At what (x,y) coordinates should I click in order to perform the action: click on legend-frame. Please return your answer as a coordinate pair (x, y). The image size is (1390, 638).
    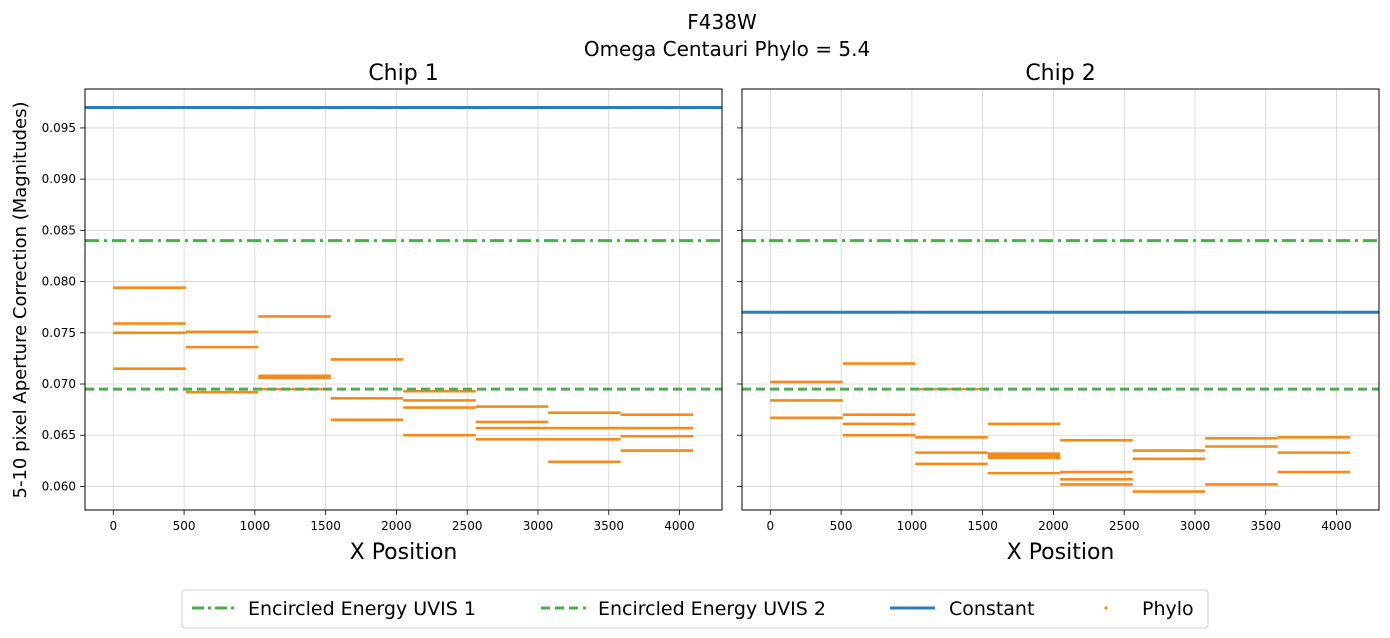
    Looking at the image, I should click on (695, 609).